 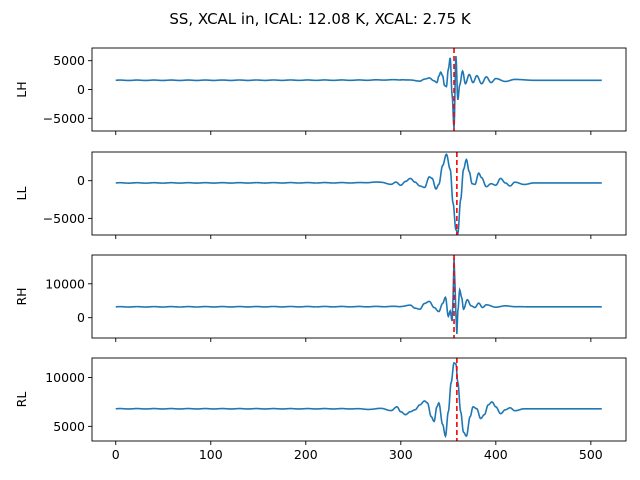 I want to click on x-tick-label: 200, so click(x=306, y=454).